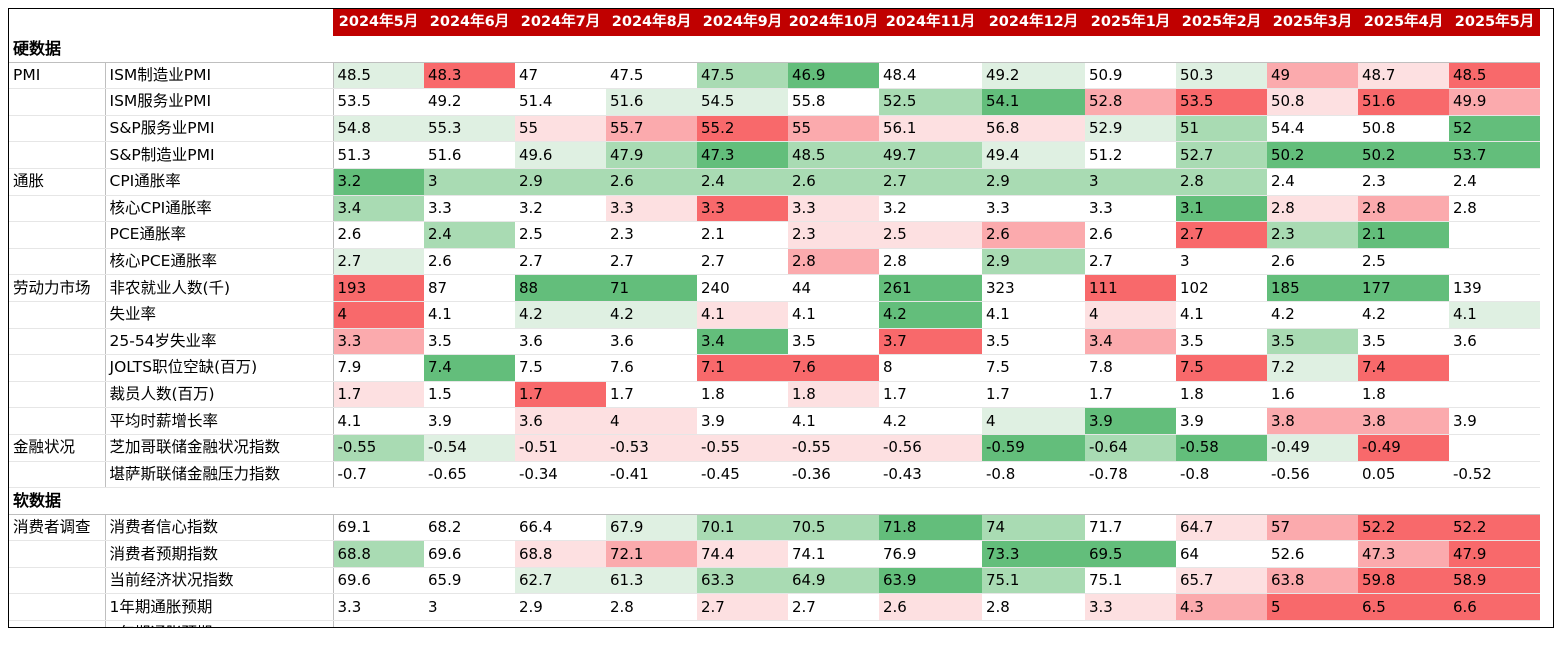 The height and width of the screenshot is (645, 1557). I want to click on value-cell: 44, so click(833, 288).